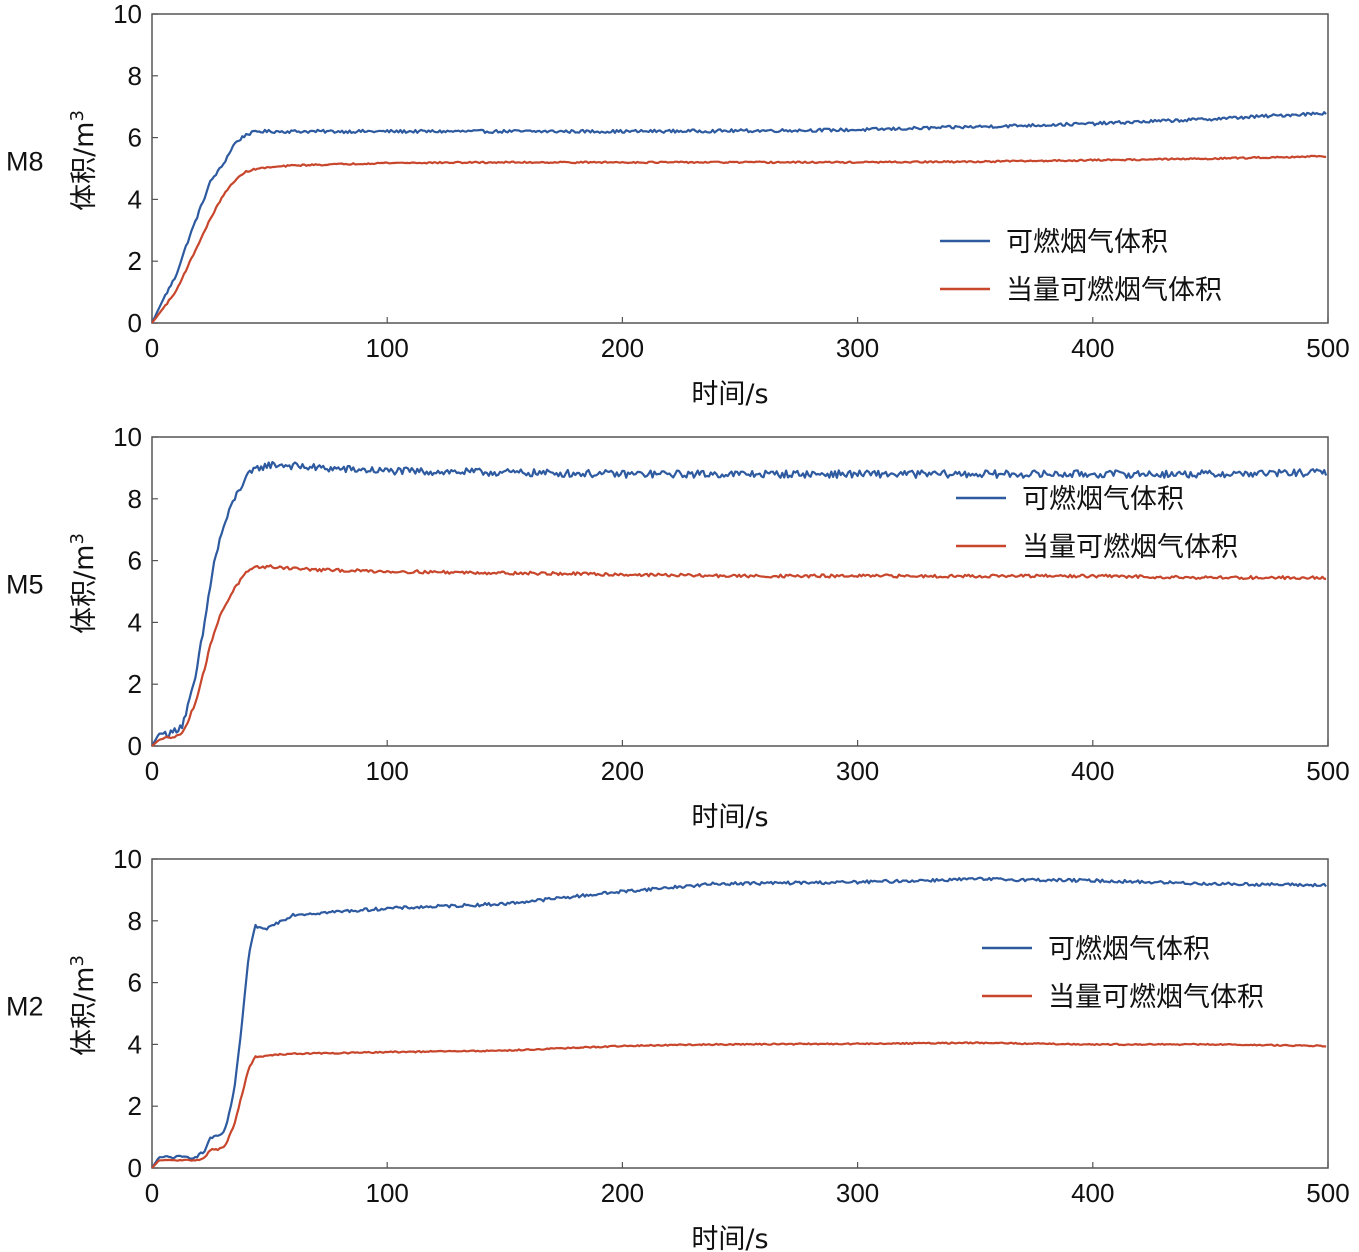 The width and height of the screenshot is (1359, 1252). What do you see at coordinates (25, 1007) in the screenshot?
I see `panel-label: M2` at bounding box center [25, 1007].